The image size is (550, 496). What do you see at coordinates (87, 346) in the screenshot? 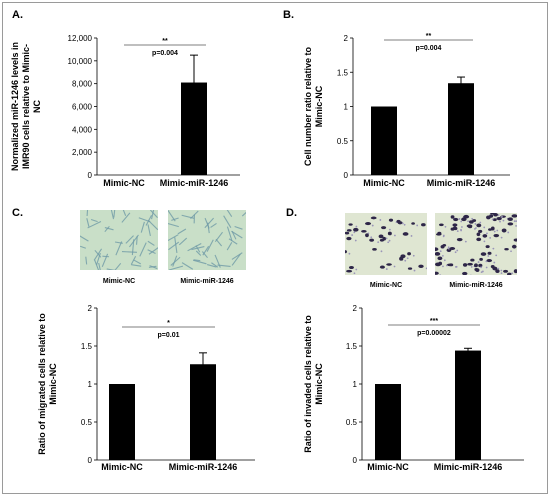
I see `panel-c-ytick-label: 1.5` at bounding box center [87, 346].